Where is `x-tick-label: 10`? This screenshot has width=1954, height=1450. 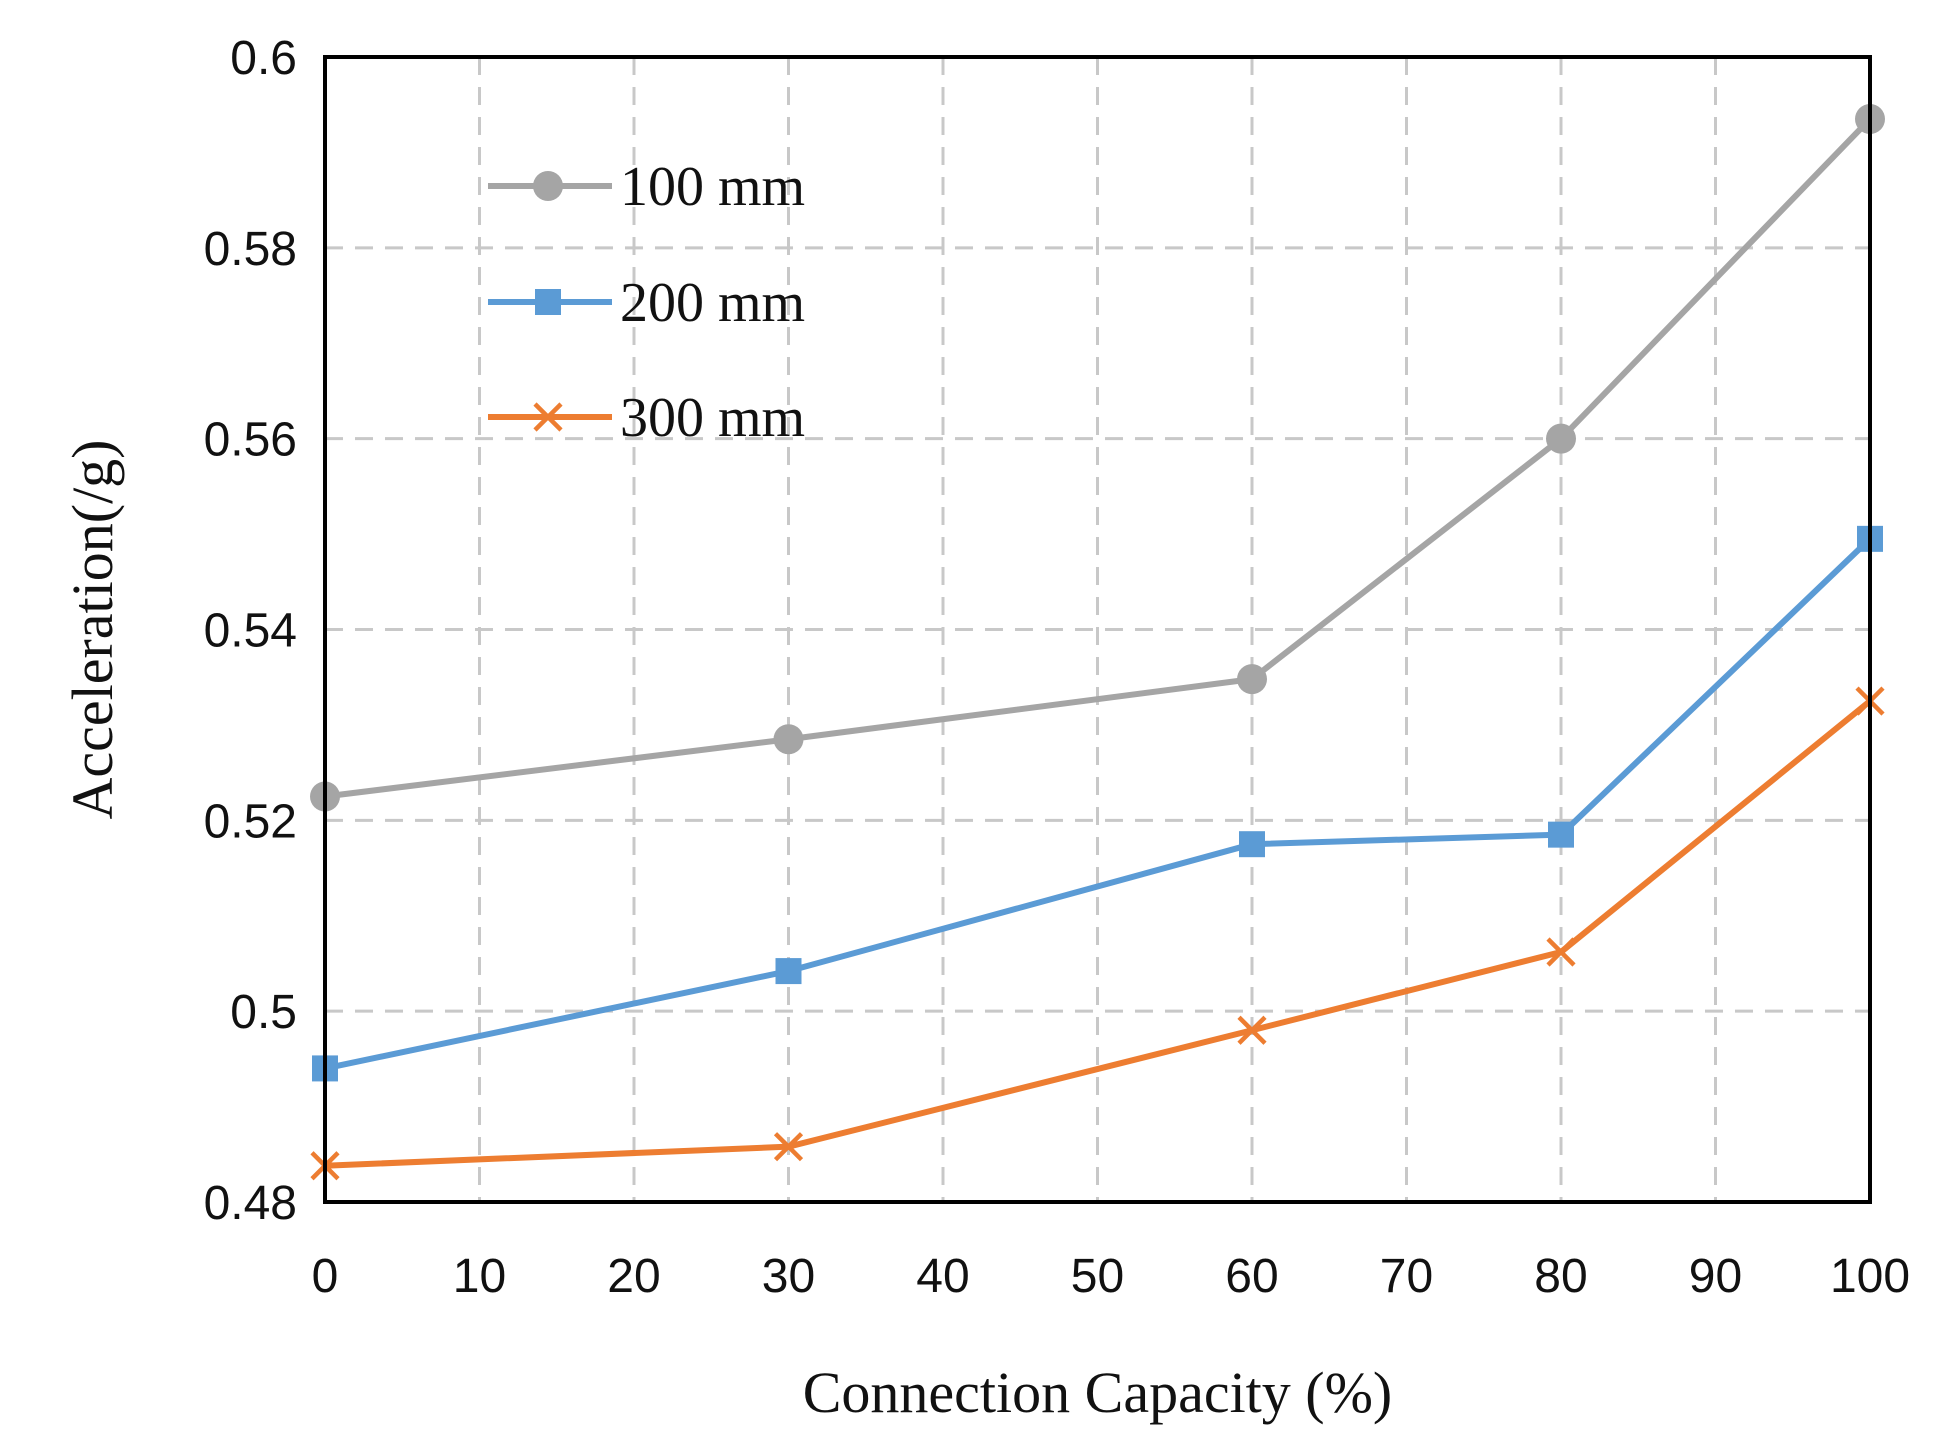
x-tick-label: 10 is located at coordinates (479, 1276).